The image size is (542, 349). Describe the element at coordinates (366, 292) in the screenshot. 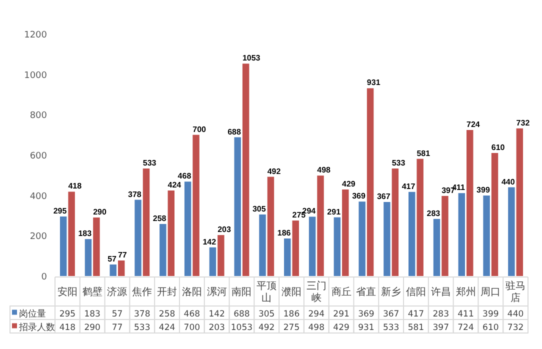

I see `x-tick-label: 省直` at that location.